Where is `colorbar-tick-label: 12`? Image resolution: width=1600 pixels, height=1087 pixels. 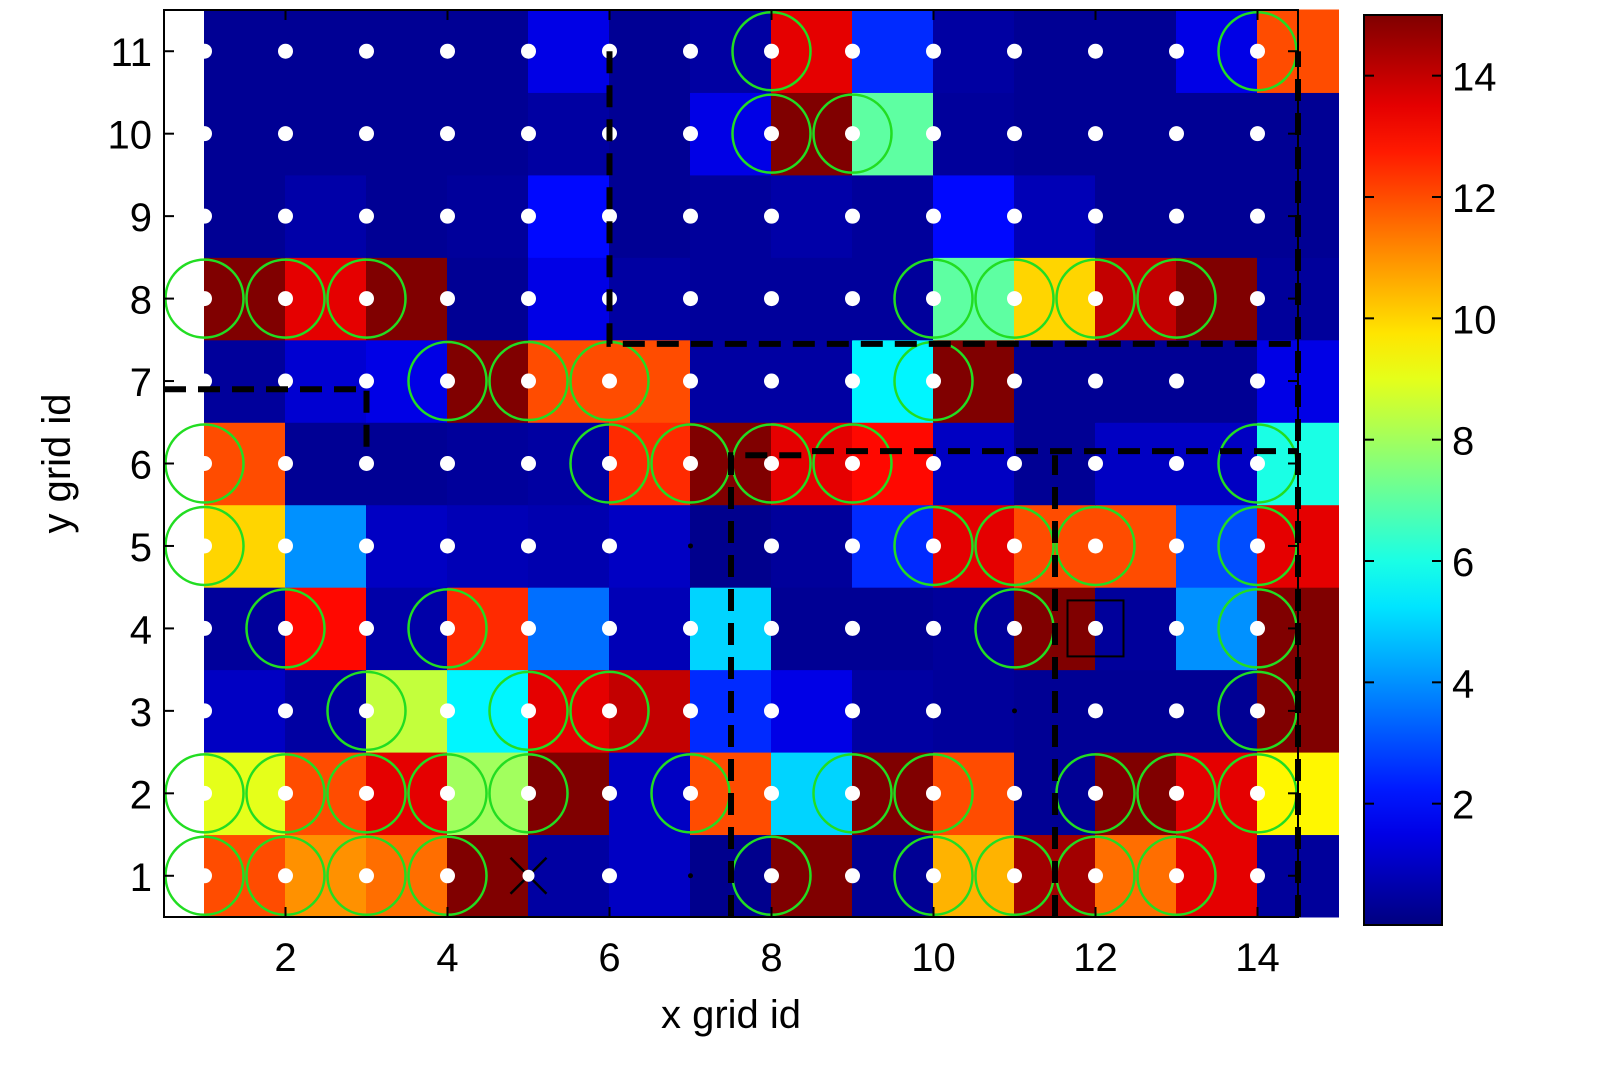
colorbar-tick-label: 12 is located at coordinates (1474, 199).